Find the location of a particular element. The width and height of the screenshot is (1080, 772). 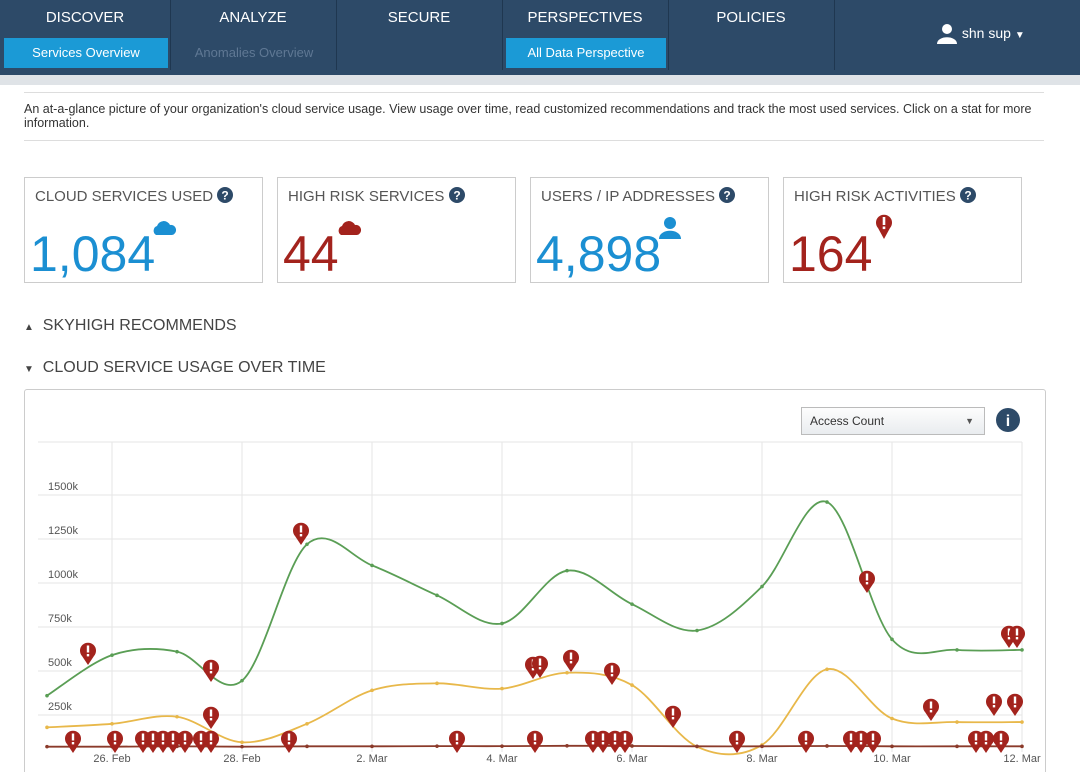

y-tick-label: 750k is located at coordinates (60, 619).